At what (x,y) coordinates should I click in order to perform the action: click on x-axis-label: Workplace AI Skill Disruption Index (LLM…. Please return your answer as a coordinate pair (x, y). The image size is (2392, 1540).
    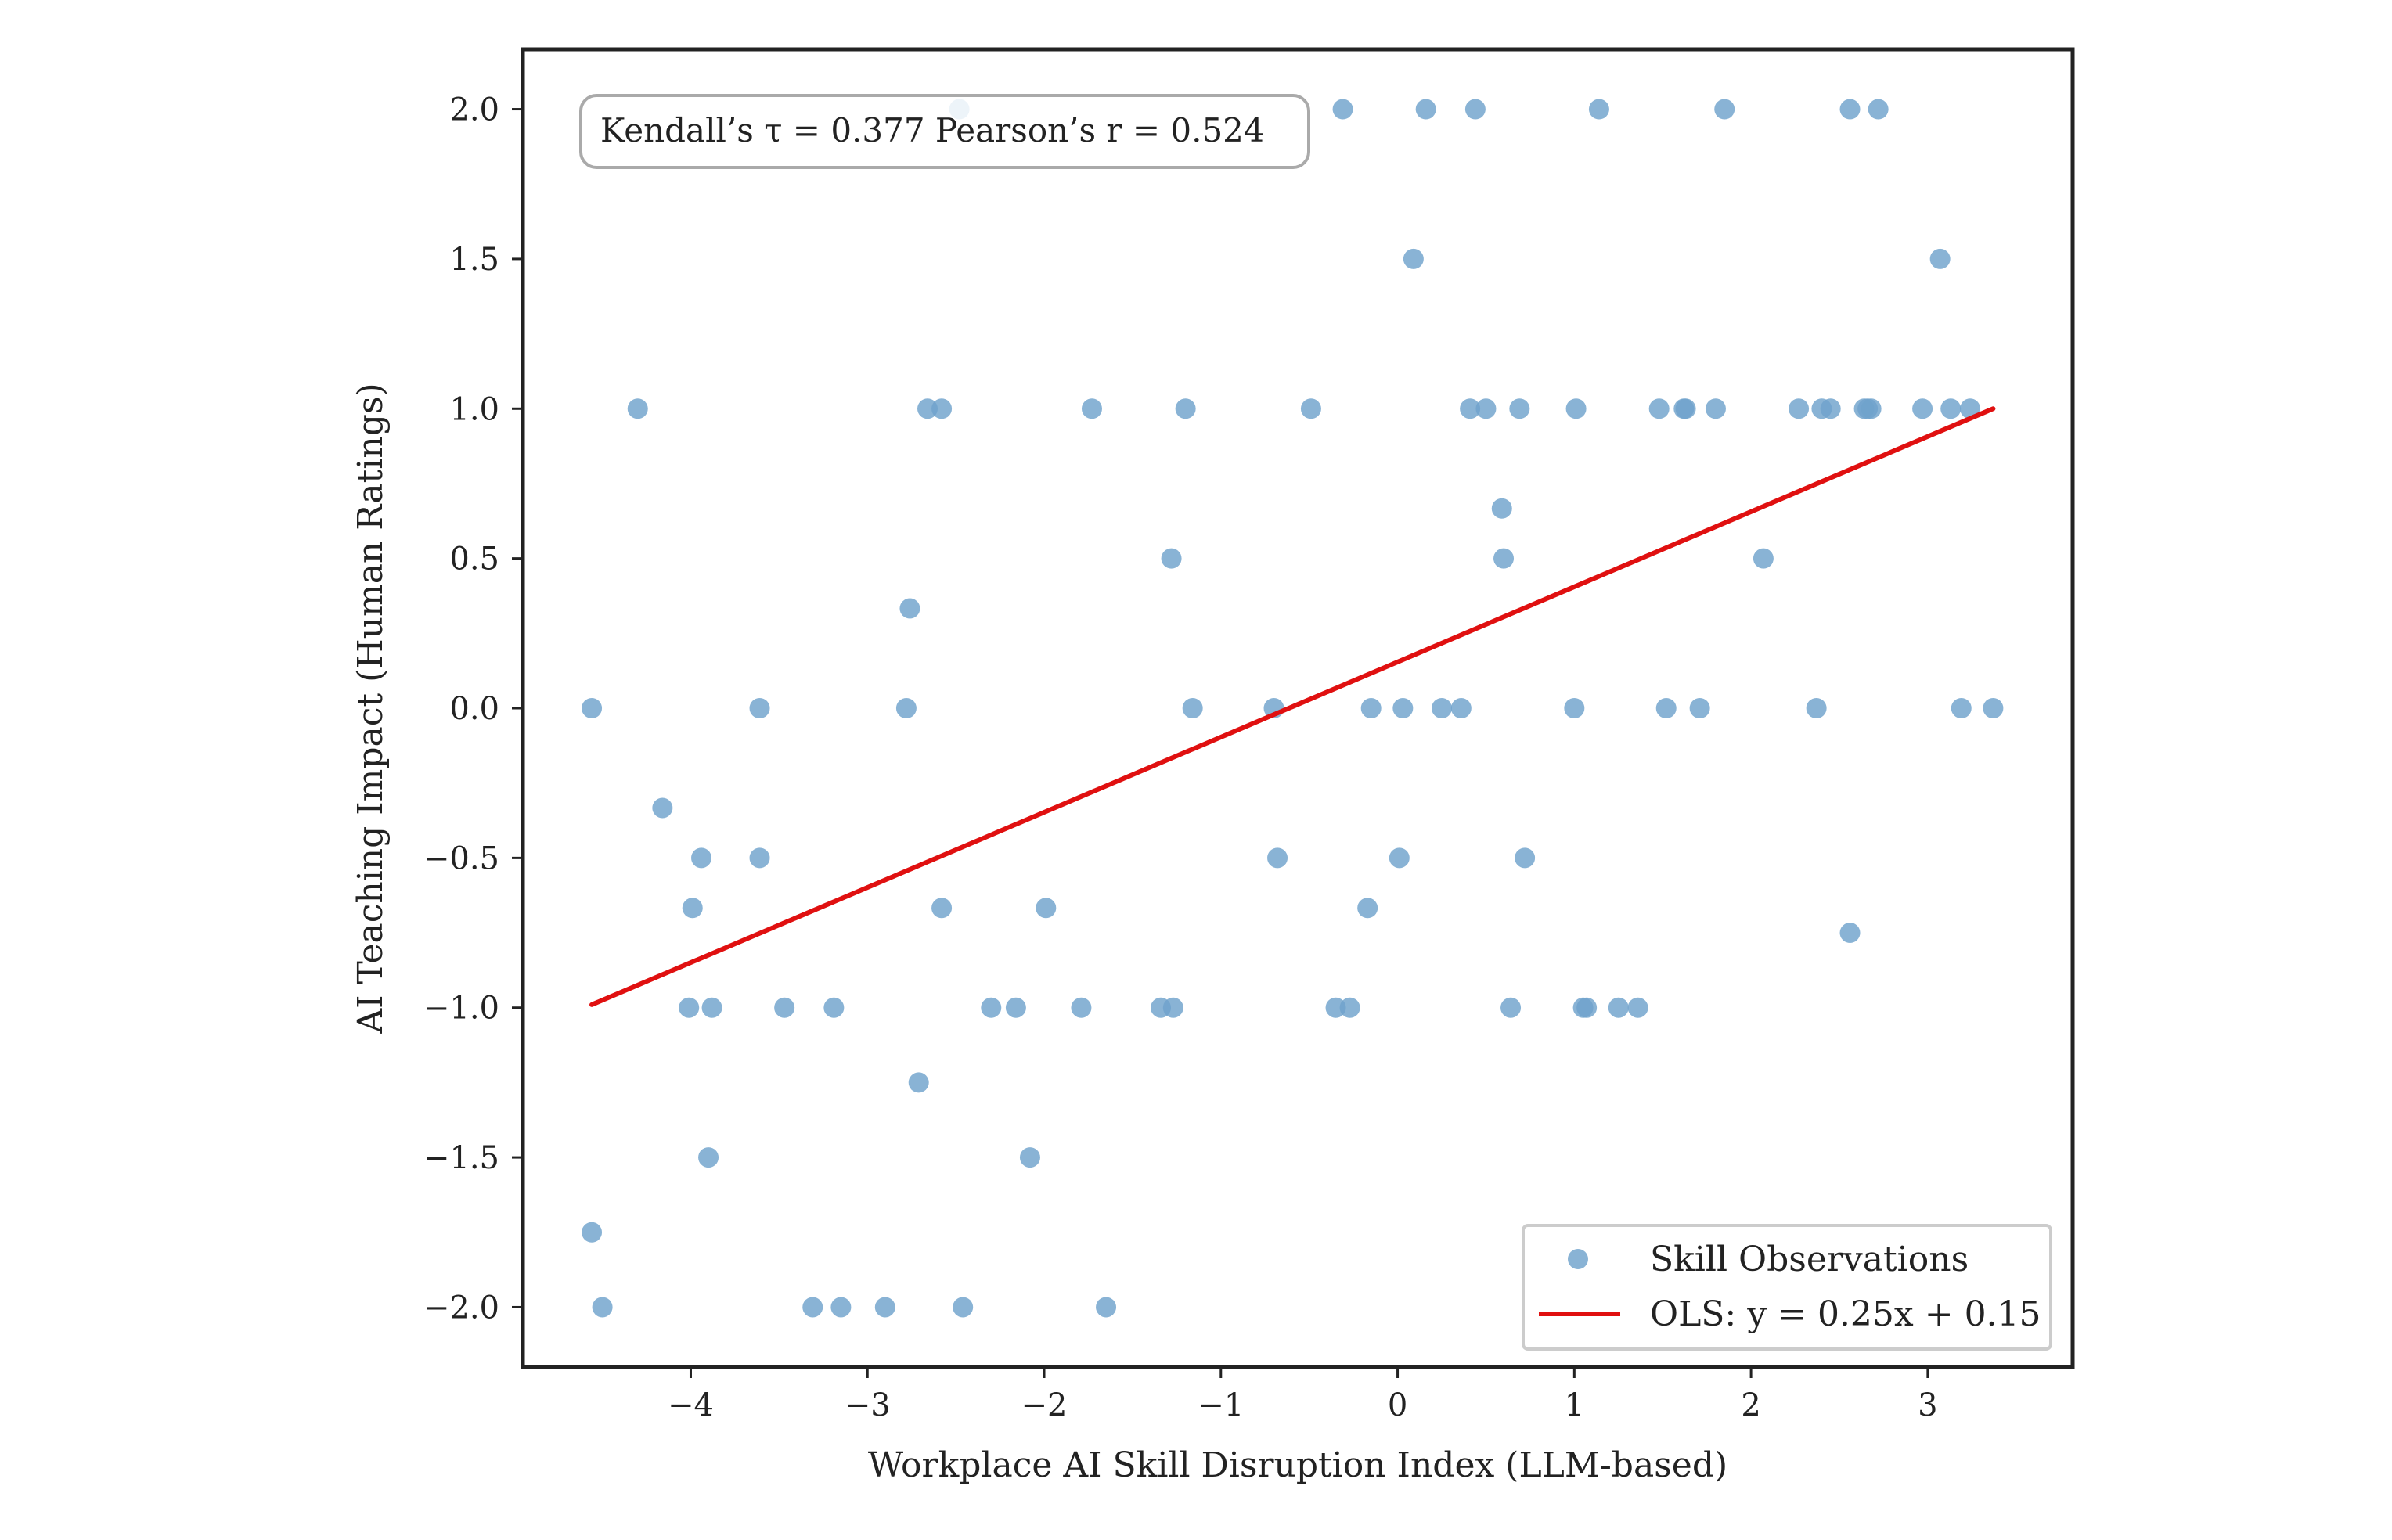
    Looking at the image, I should click on (1297, 1465).